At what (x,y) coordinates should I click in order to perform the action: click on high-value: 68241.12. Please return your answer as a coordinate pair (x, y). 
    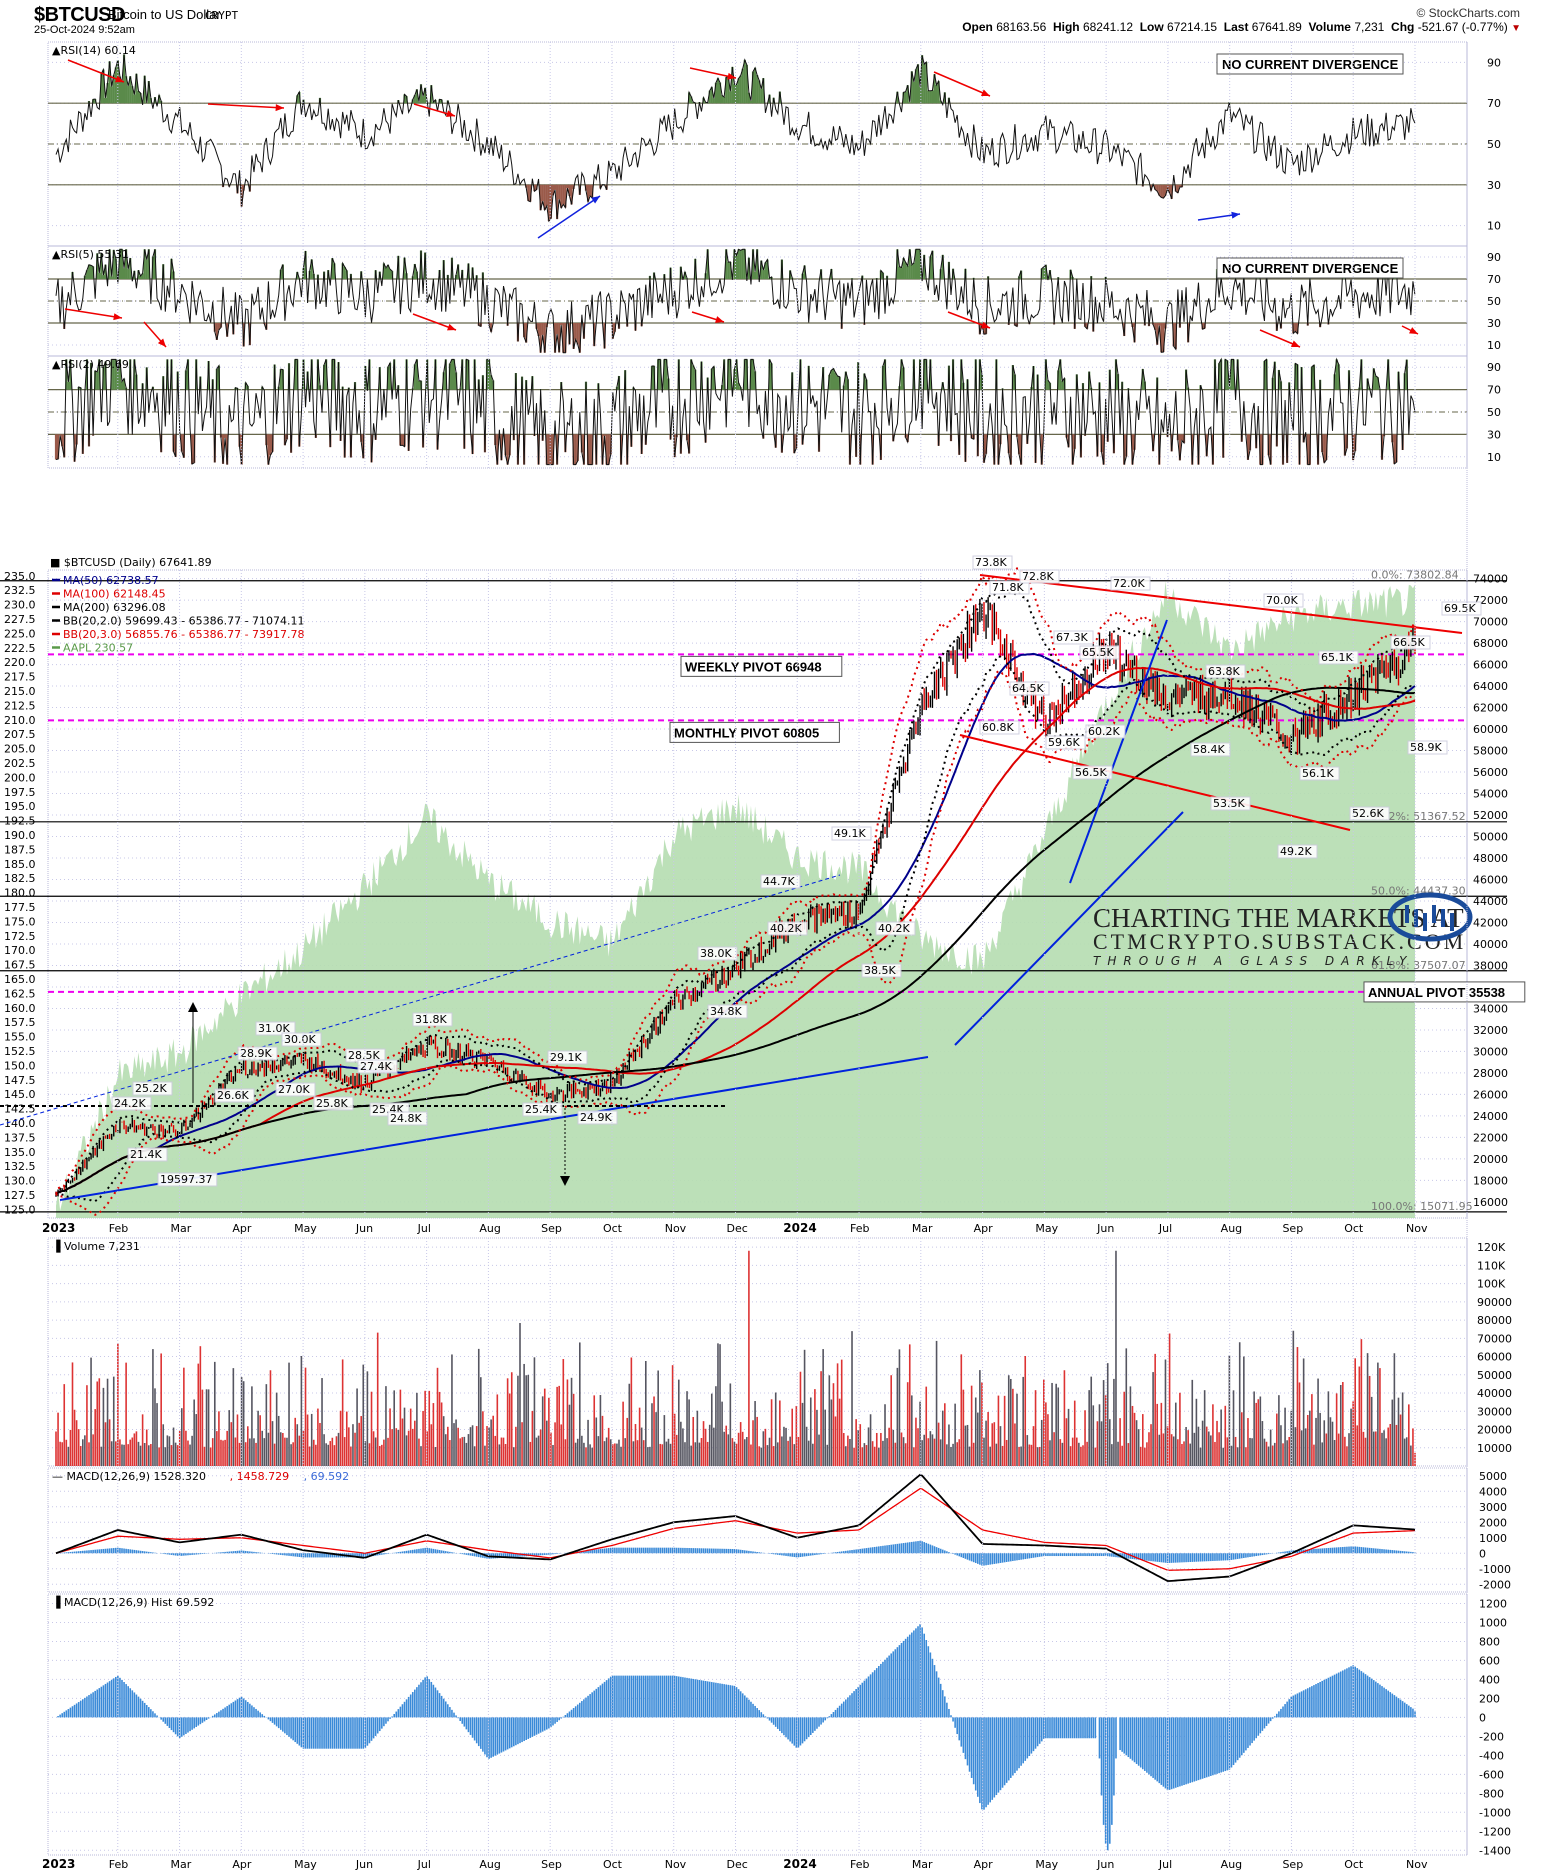
    Looking at the image, I should click on (1108, 27).